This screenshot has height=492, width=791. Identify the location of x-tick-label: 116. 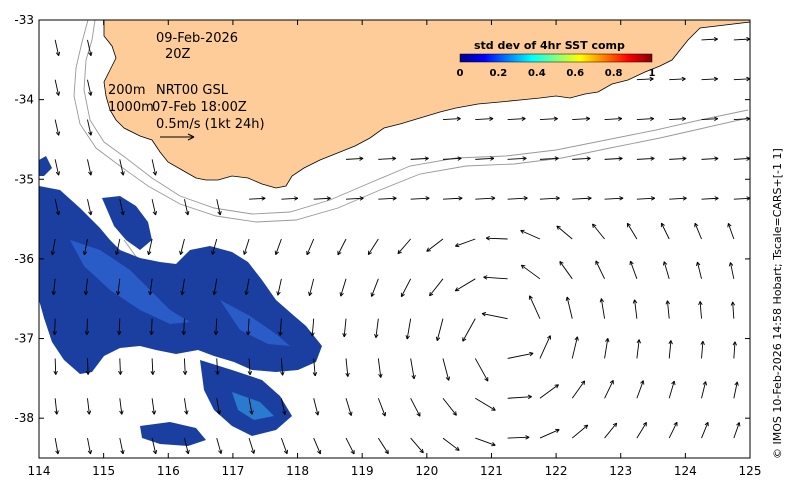
(168, 471).